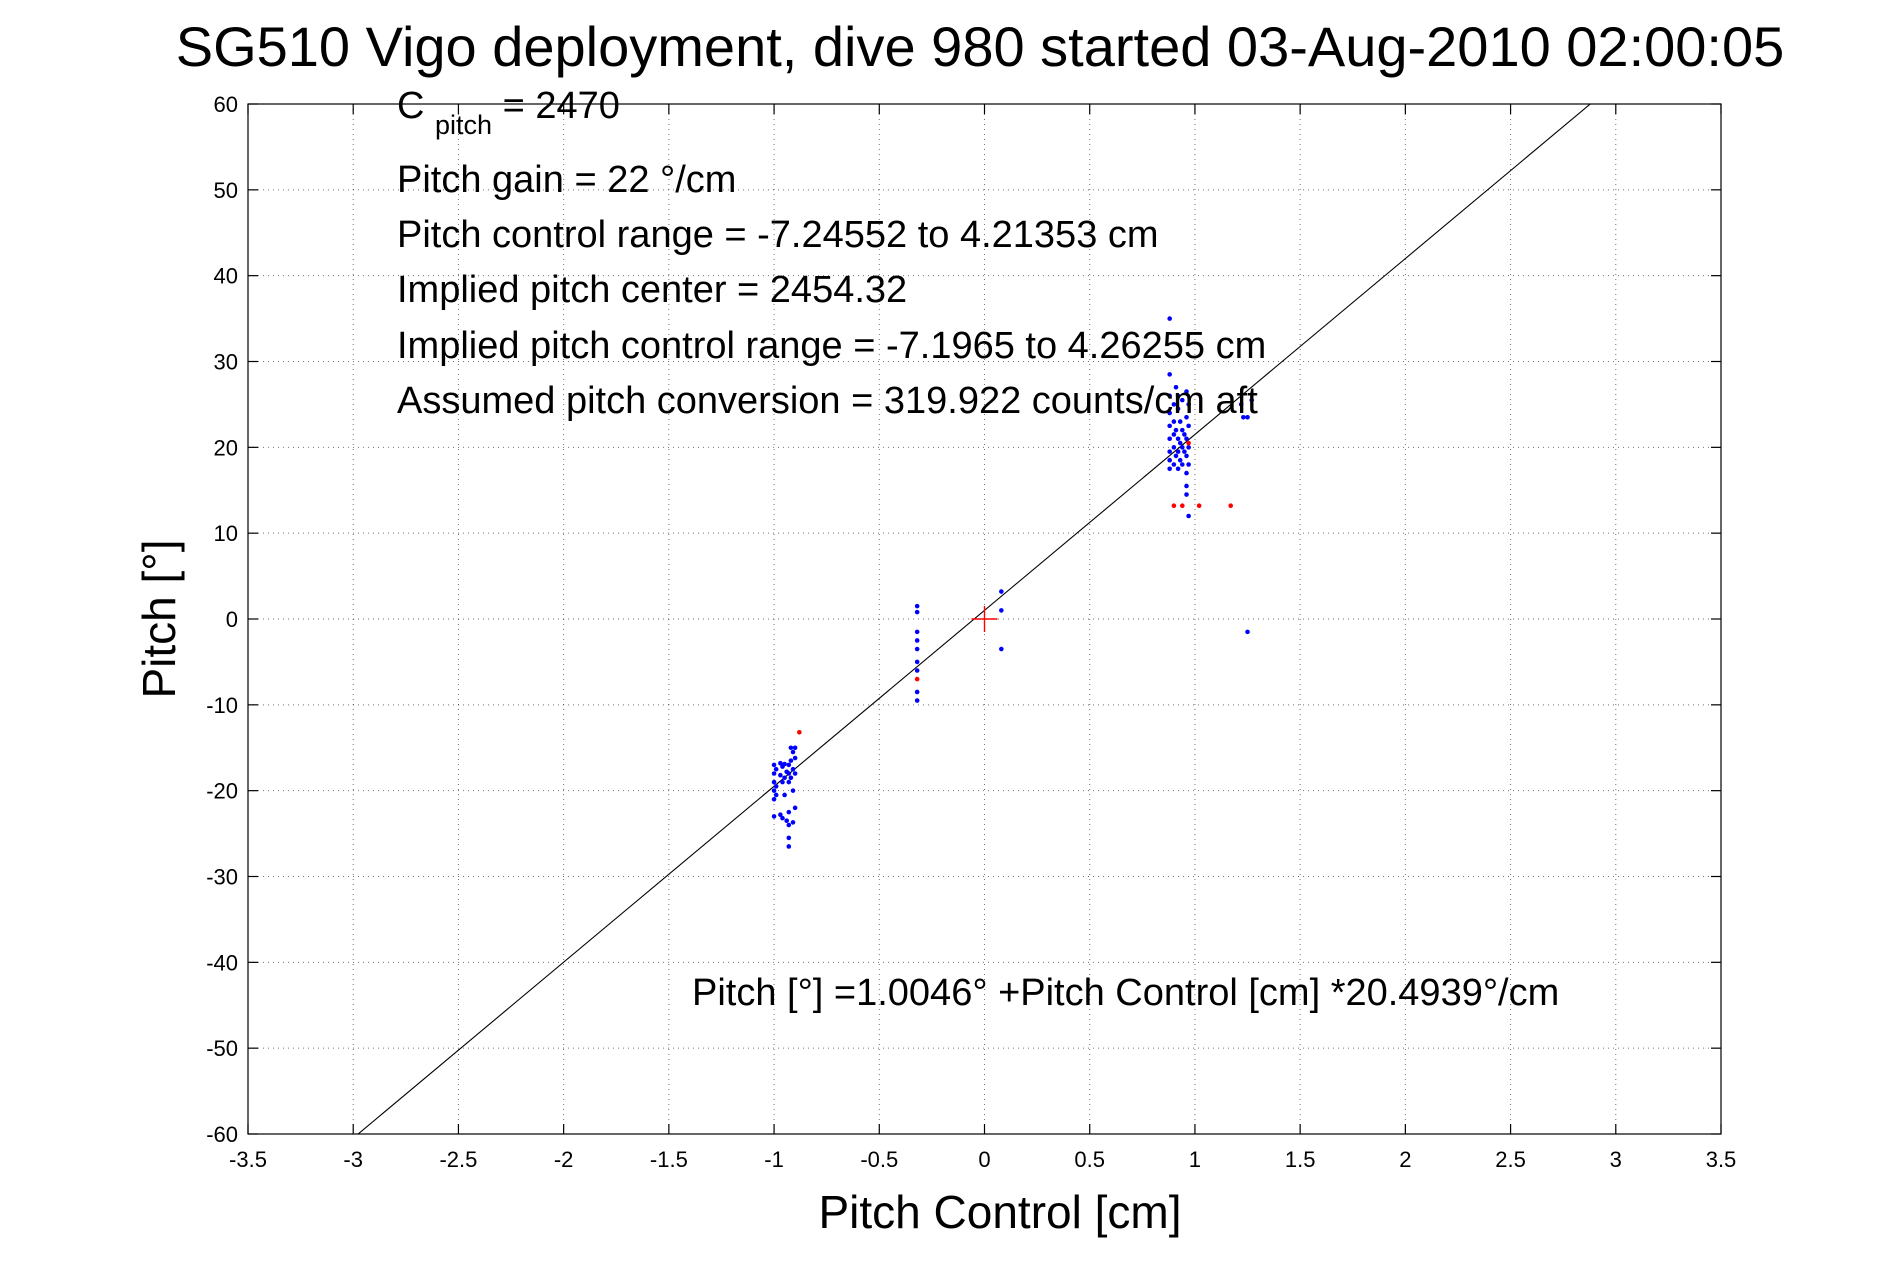 The width and height of the screenshot is (1891, 1262). I want to click on y-tick-label: 30, so click(226, 362).